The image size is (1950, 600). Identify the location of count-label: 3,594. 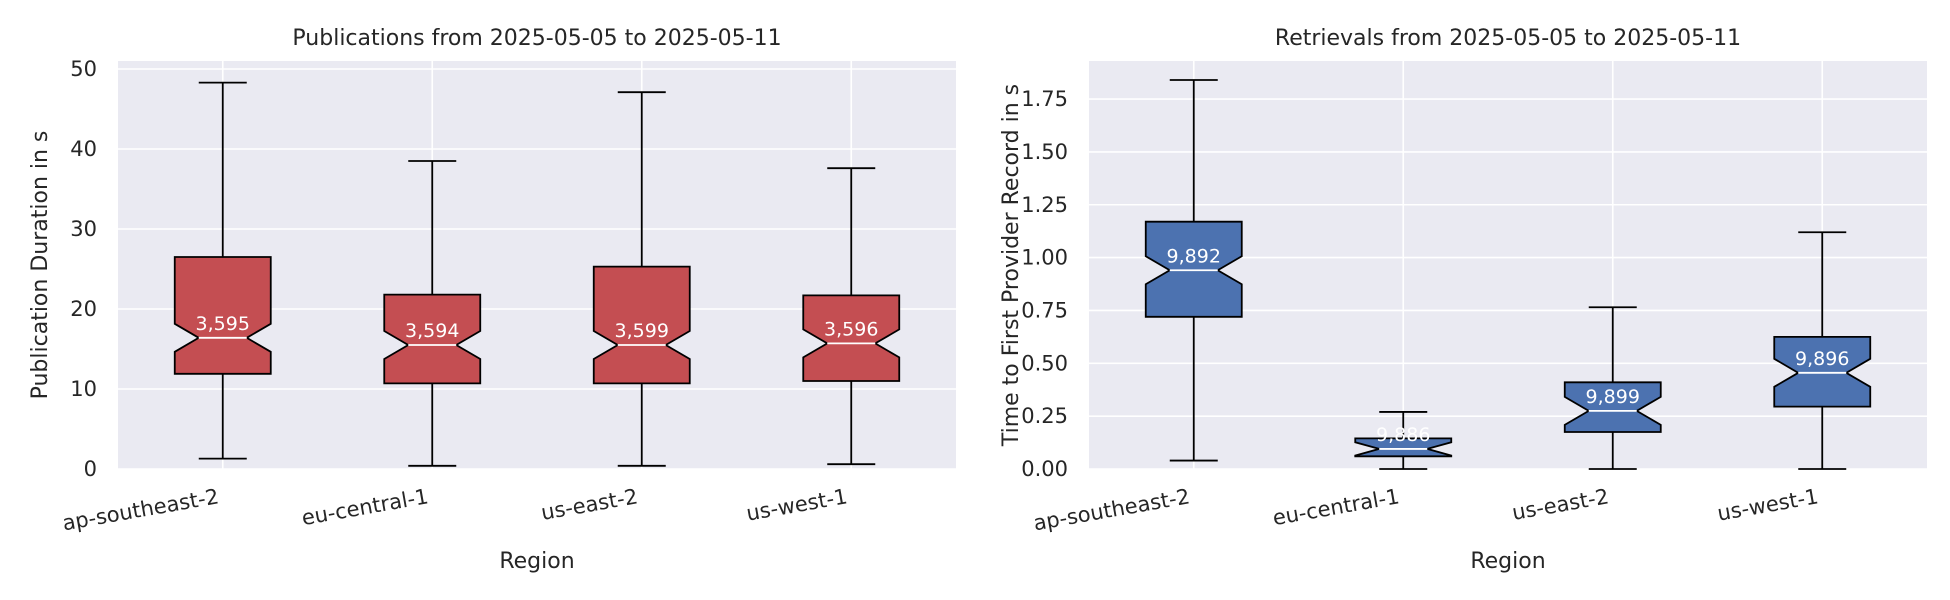
(432, 331).